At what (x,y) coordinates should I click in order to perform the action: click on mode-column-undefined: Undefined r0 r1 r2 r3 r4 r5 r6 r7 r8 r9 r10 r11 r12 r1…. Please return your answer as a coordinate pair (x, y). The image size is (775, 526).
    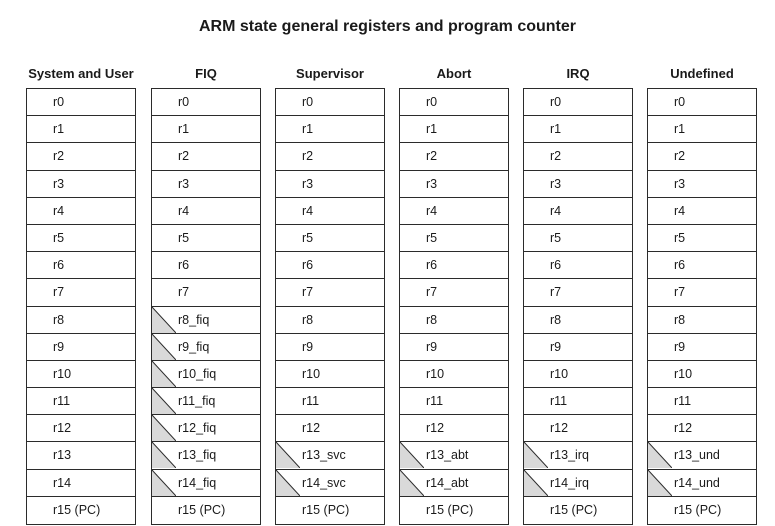
    Looking at the image, I should click on (702, 295).